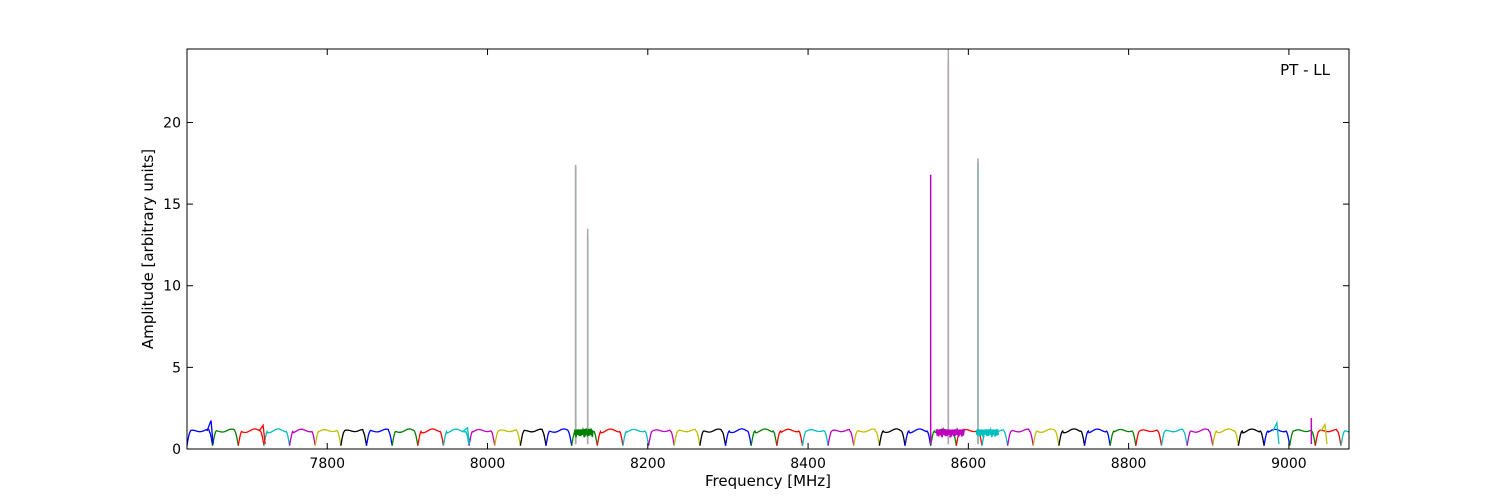 The width and height of the screenshot is (1500, 500). What do you see at coordinates (176, 368) in the screenshot?
I see `y-tick-label: 5` at bounding box center [176, 368].